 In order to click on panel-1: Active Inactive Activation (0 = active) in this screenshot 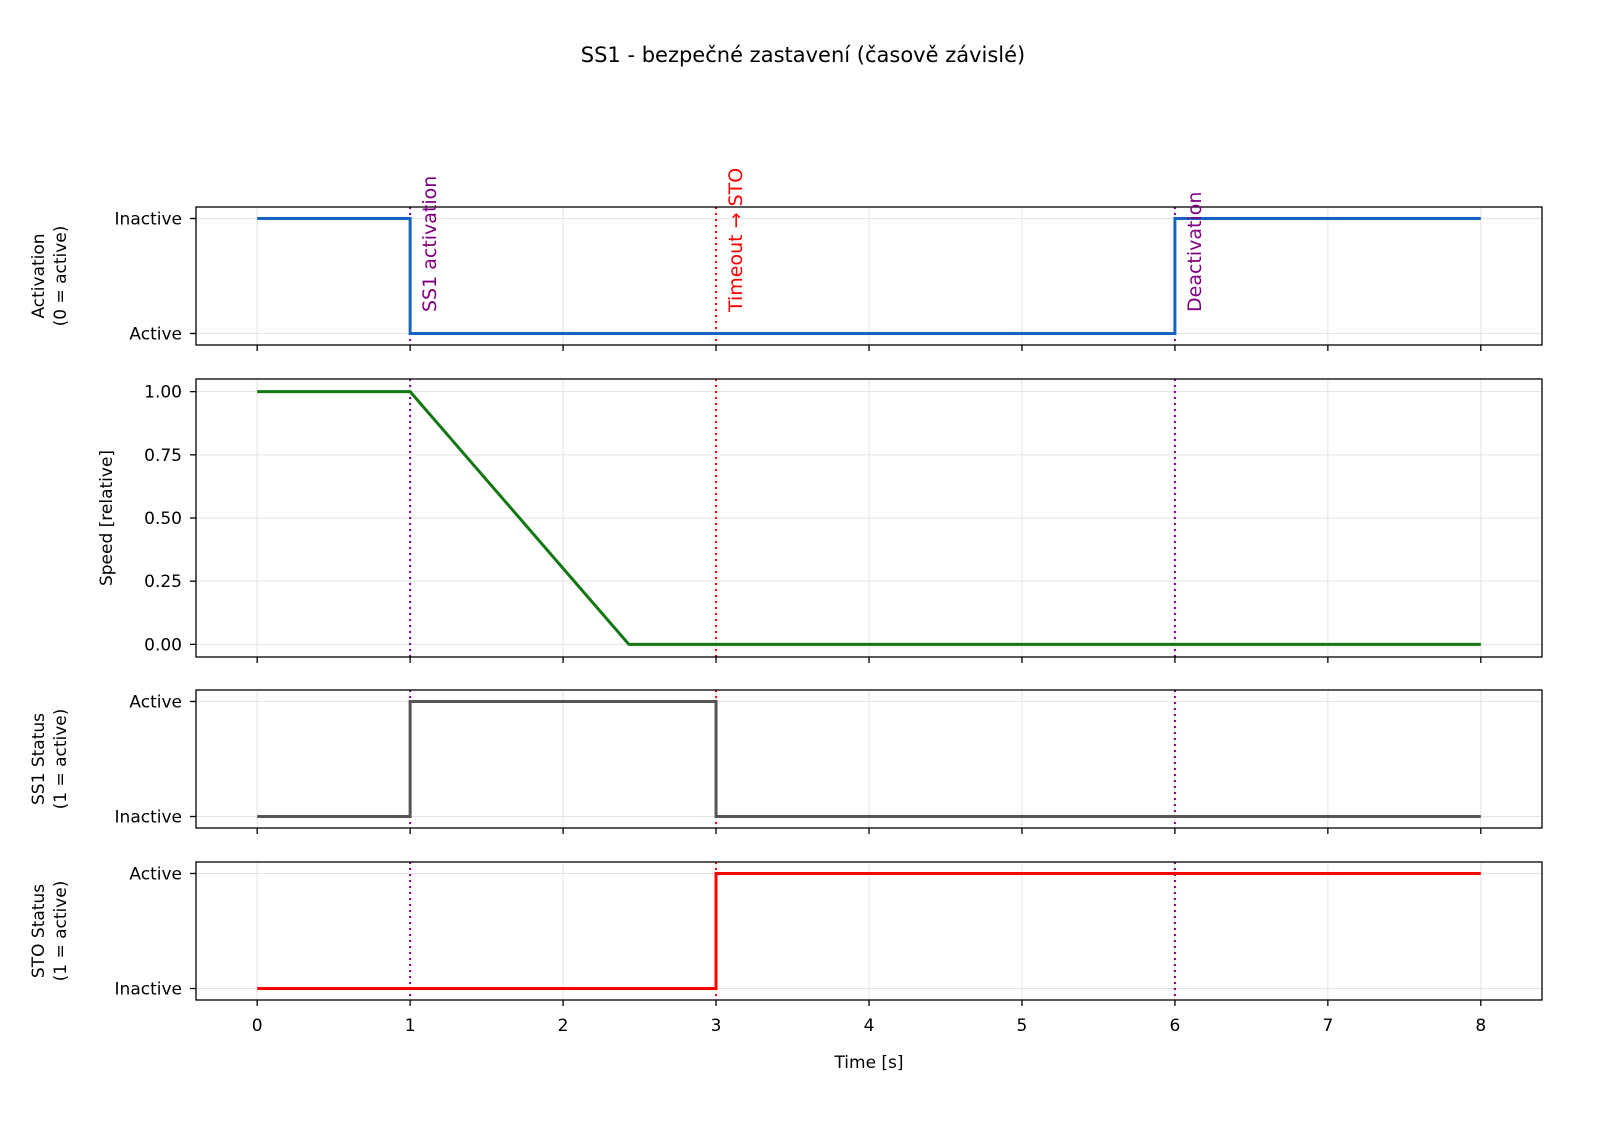, I will do `click(786, 278)`.